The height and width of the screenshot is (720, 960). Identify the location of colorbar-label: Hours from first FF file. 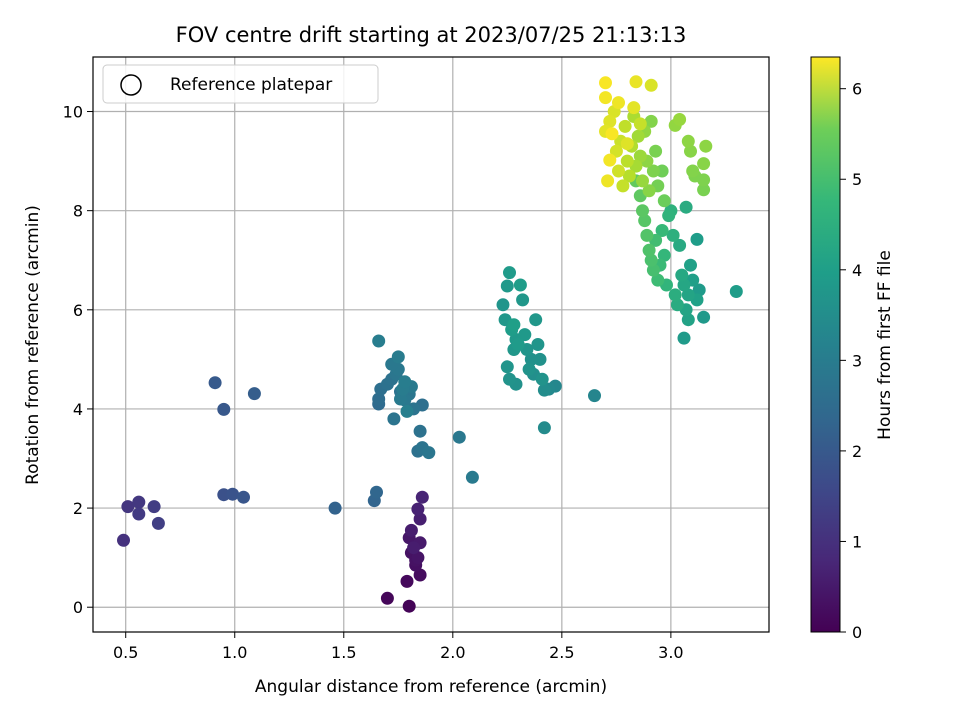
(885, 345).